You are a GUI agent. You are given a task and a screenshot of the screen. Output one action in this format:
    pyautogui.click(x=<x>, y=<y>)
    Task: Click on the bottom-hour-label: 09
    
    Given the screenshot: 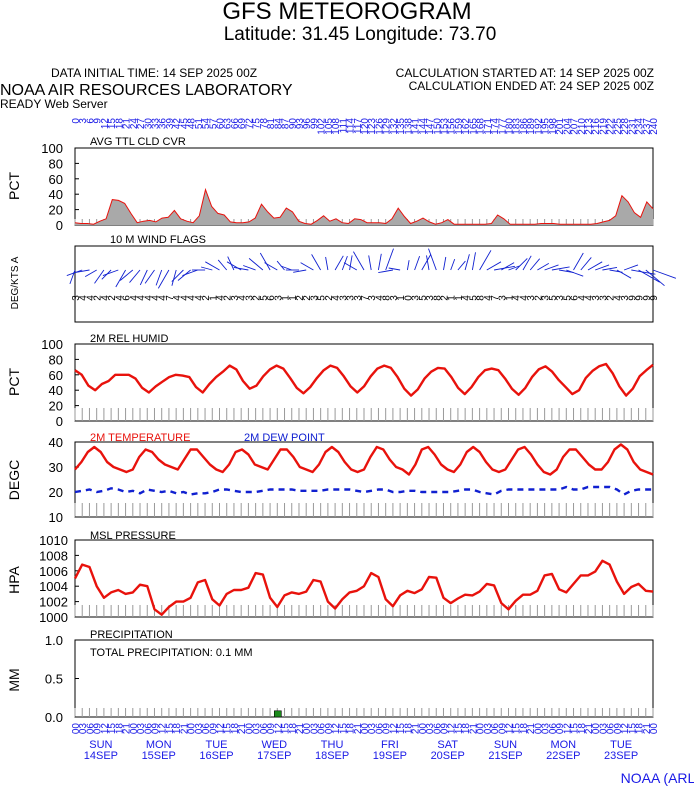 What is the action you would take?
    pyautogui.click(x=271, y=729)
    